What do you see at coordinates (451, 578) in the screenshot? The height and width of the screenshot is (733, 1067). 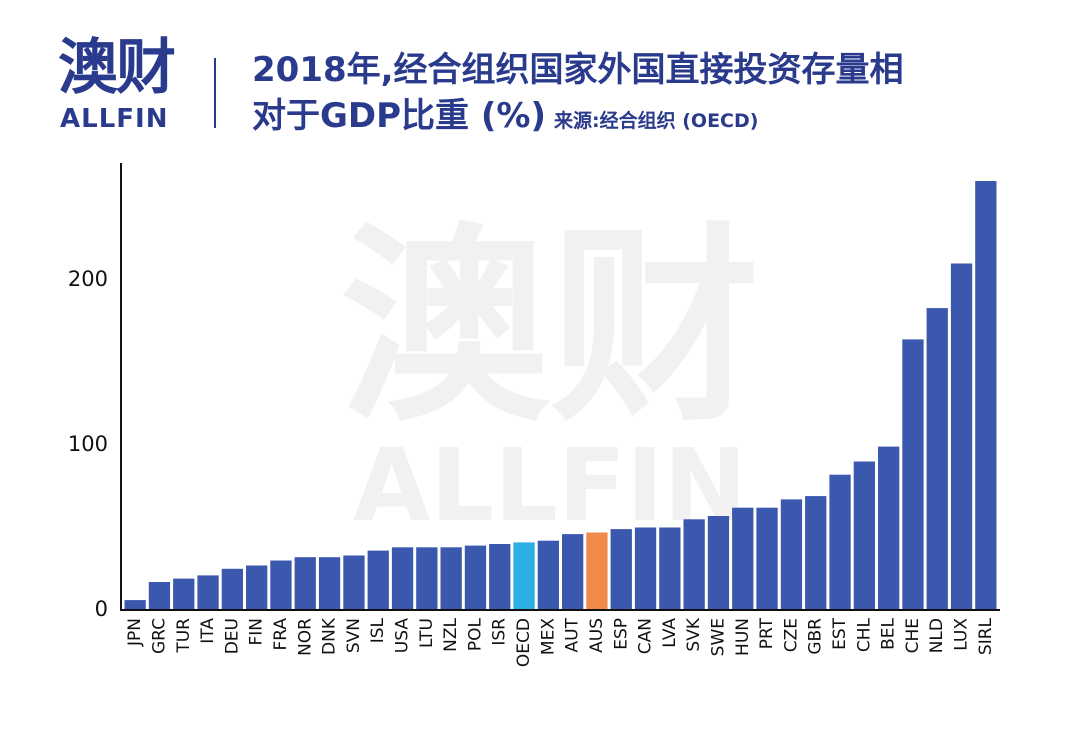 I see `bar-nzl` at bounding box center [451, 578].